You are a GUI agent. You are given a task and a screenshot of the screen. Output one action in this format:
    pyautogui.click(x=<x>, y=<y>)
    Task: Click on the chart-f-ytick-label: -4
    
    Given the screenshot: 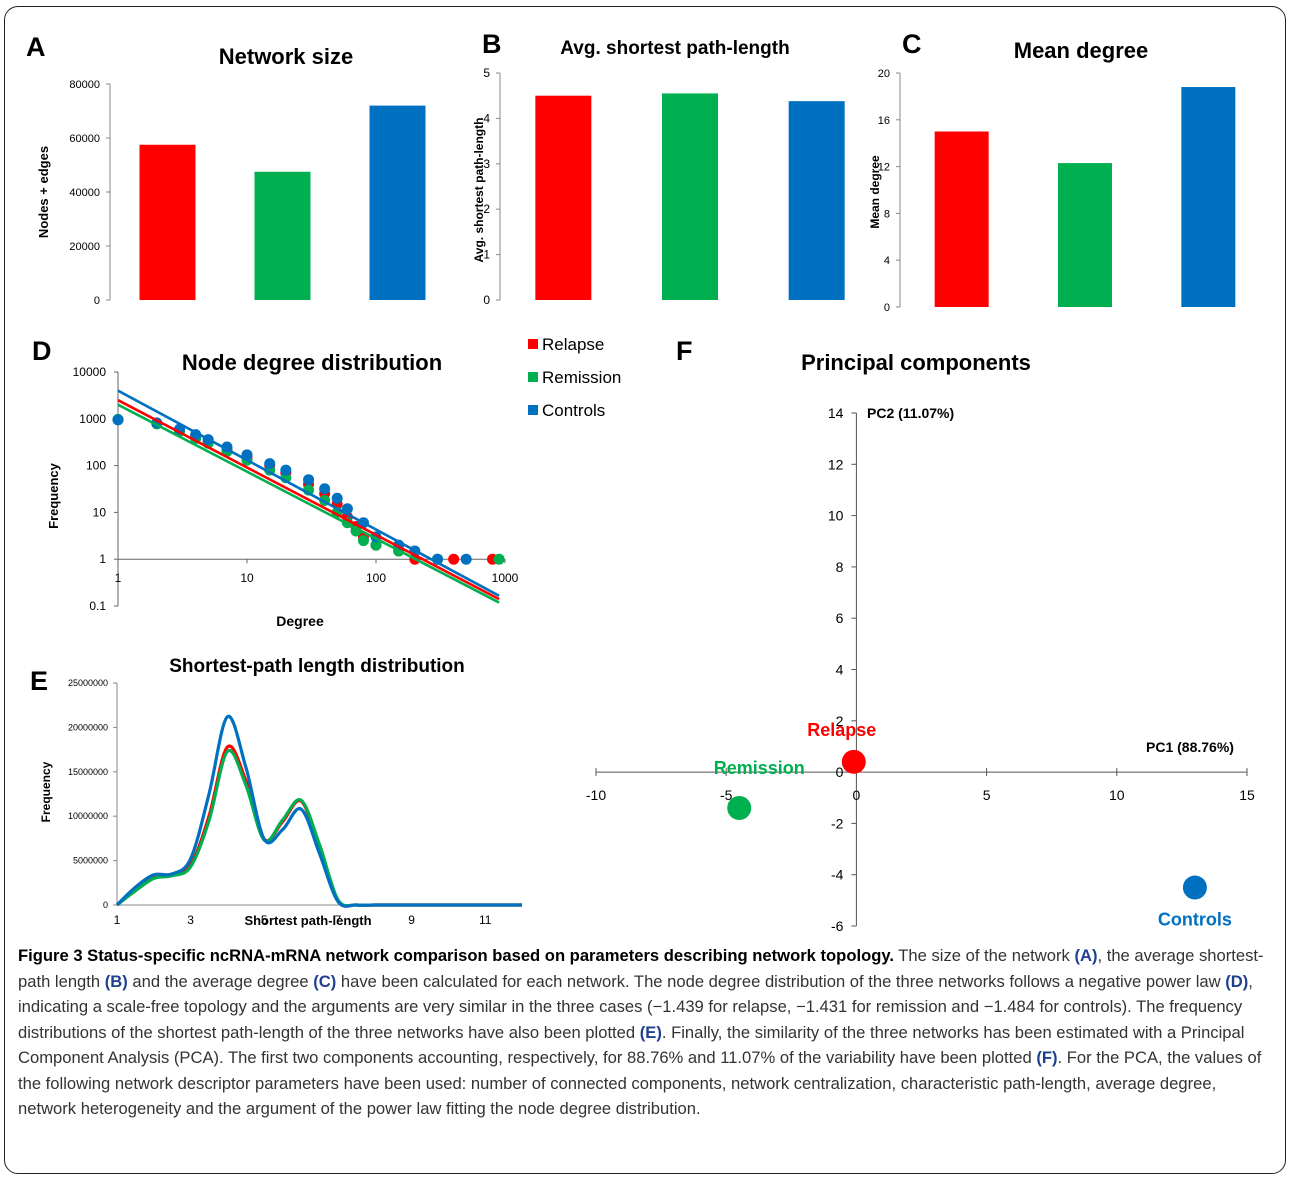 What is the action you would take?
    pyautogui.click(x=837, y=875)
    